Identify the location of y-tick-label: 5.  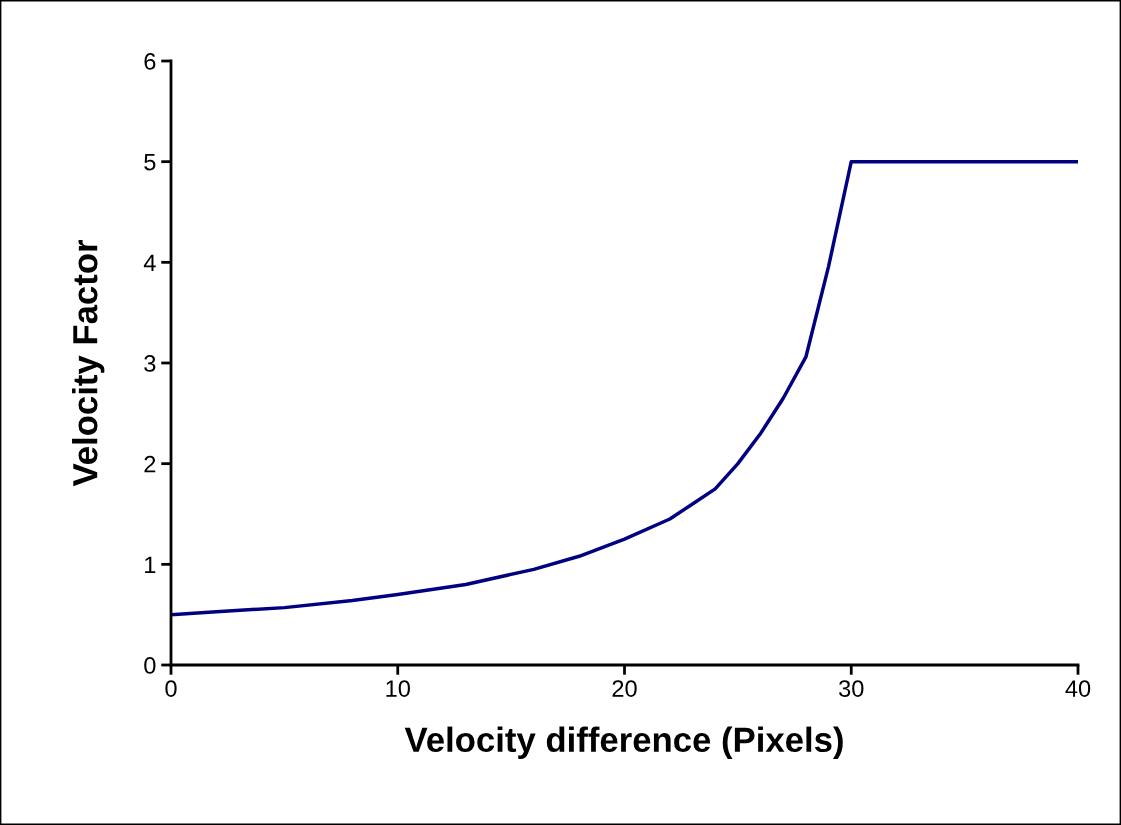
(150, 162).